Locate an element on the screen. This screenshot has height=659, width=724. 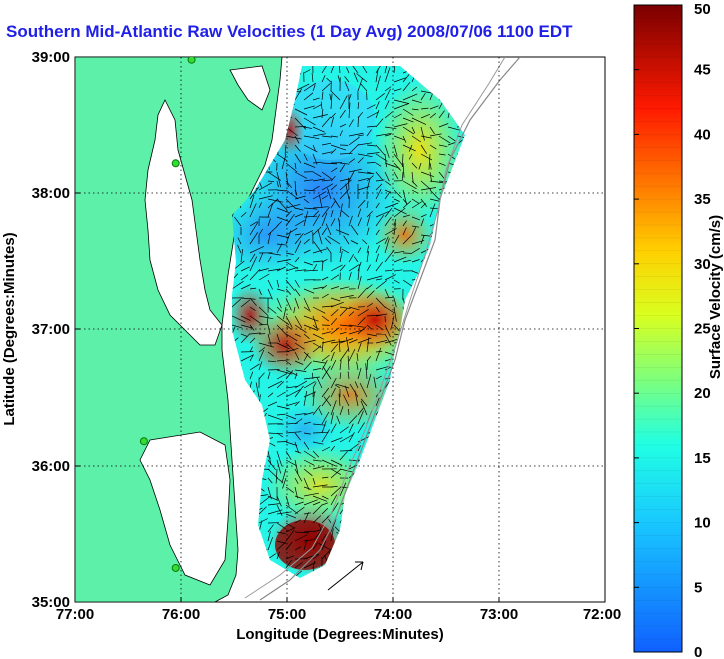
colorbar-tick-label: 30 is located at coordinates (702, 264).